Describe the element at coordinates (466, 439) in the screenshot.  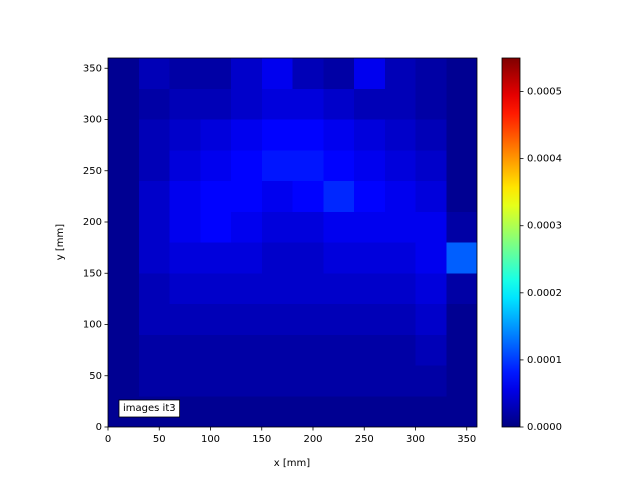
I see `x-tick-label: 350` at that location.